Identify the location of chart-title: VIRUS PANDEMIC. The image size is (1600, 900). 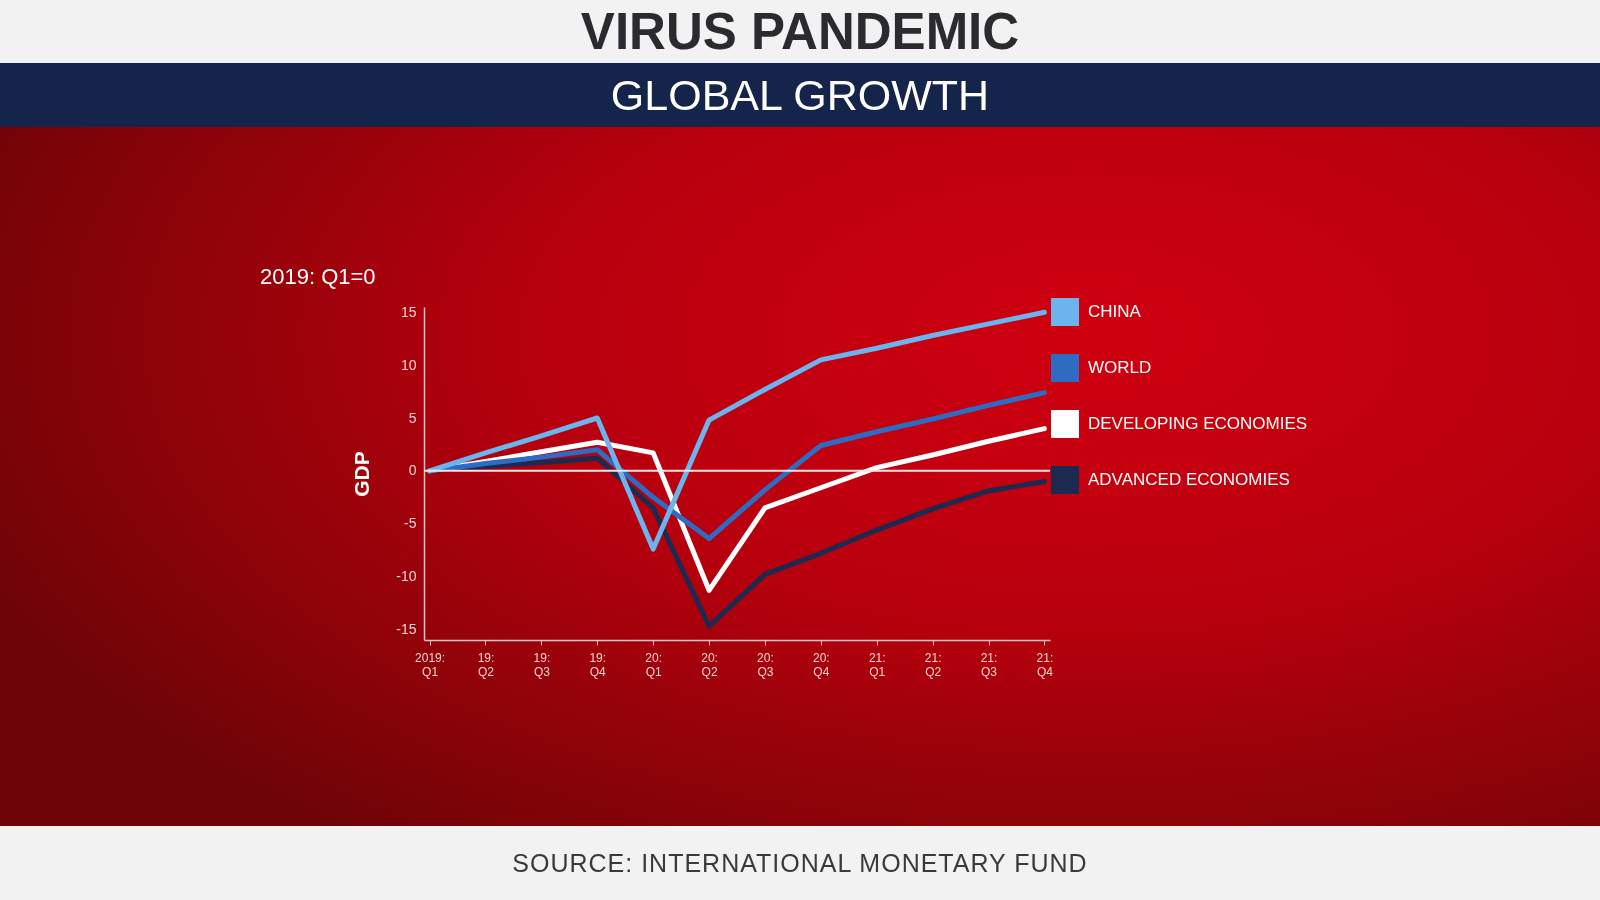
(800, 31).